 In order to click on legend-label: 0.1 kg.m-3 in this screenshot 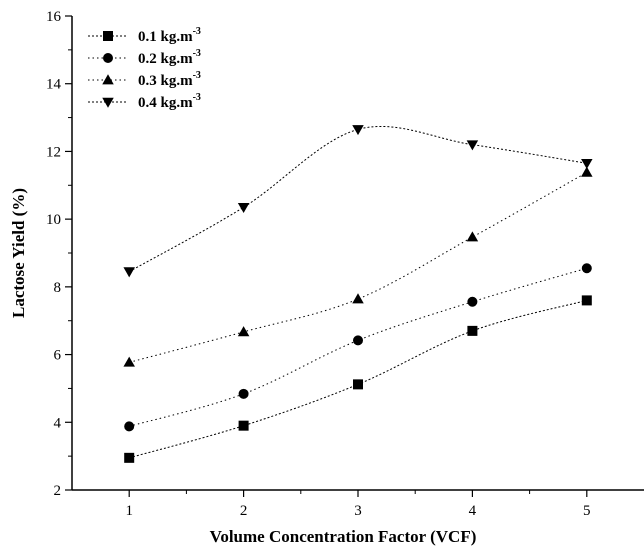, I will do `click(169, 35)`.